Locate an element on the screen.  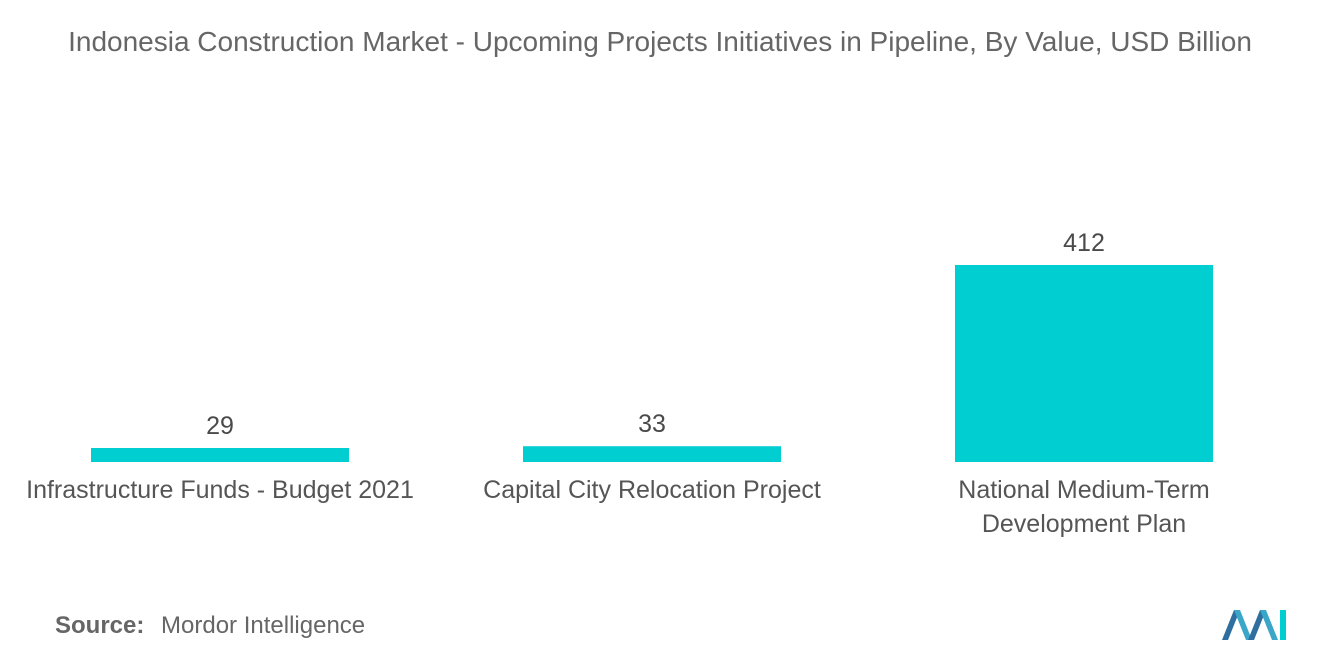
category-label-1: Infrastructure Funds - Budget 2021 is located at coordinates (220, 490).